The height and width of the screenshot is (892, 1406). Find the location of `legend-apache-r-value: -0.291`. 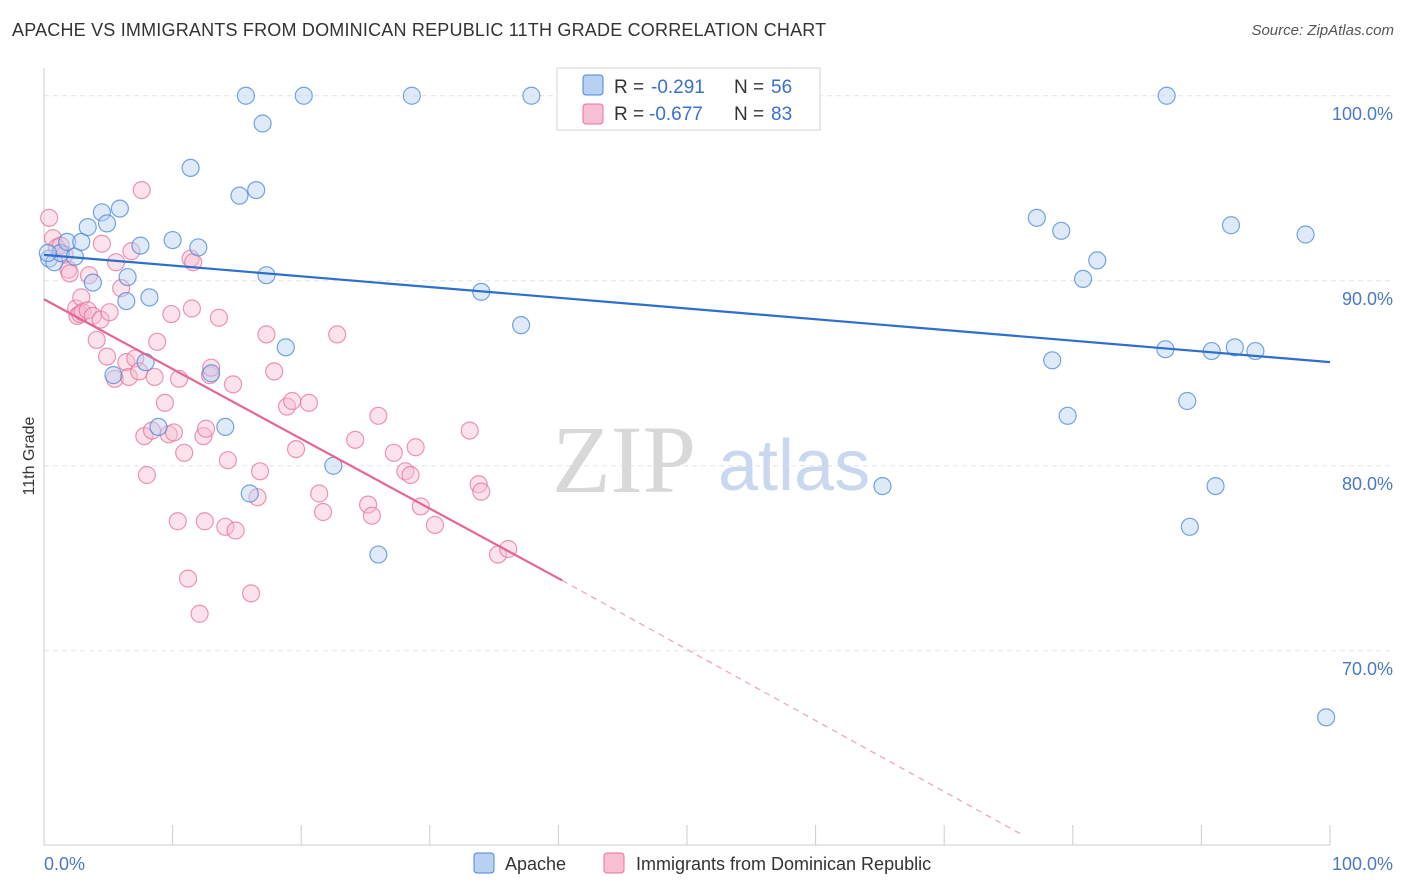

legend-apache-r-value: -0.291 is located at coordinates (678, 87).